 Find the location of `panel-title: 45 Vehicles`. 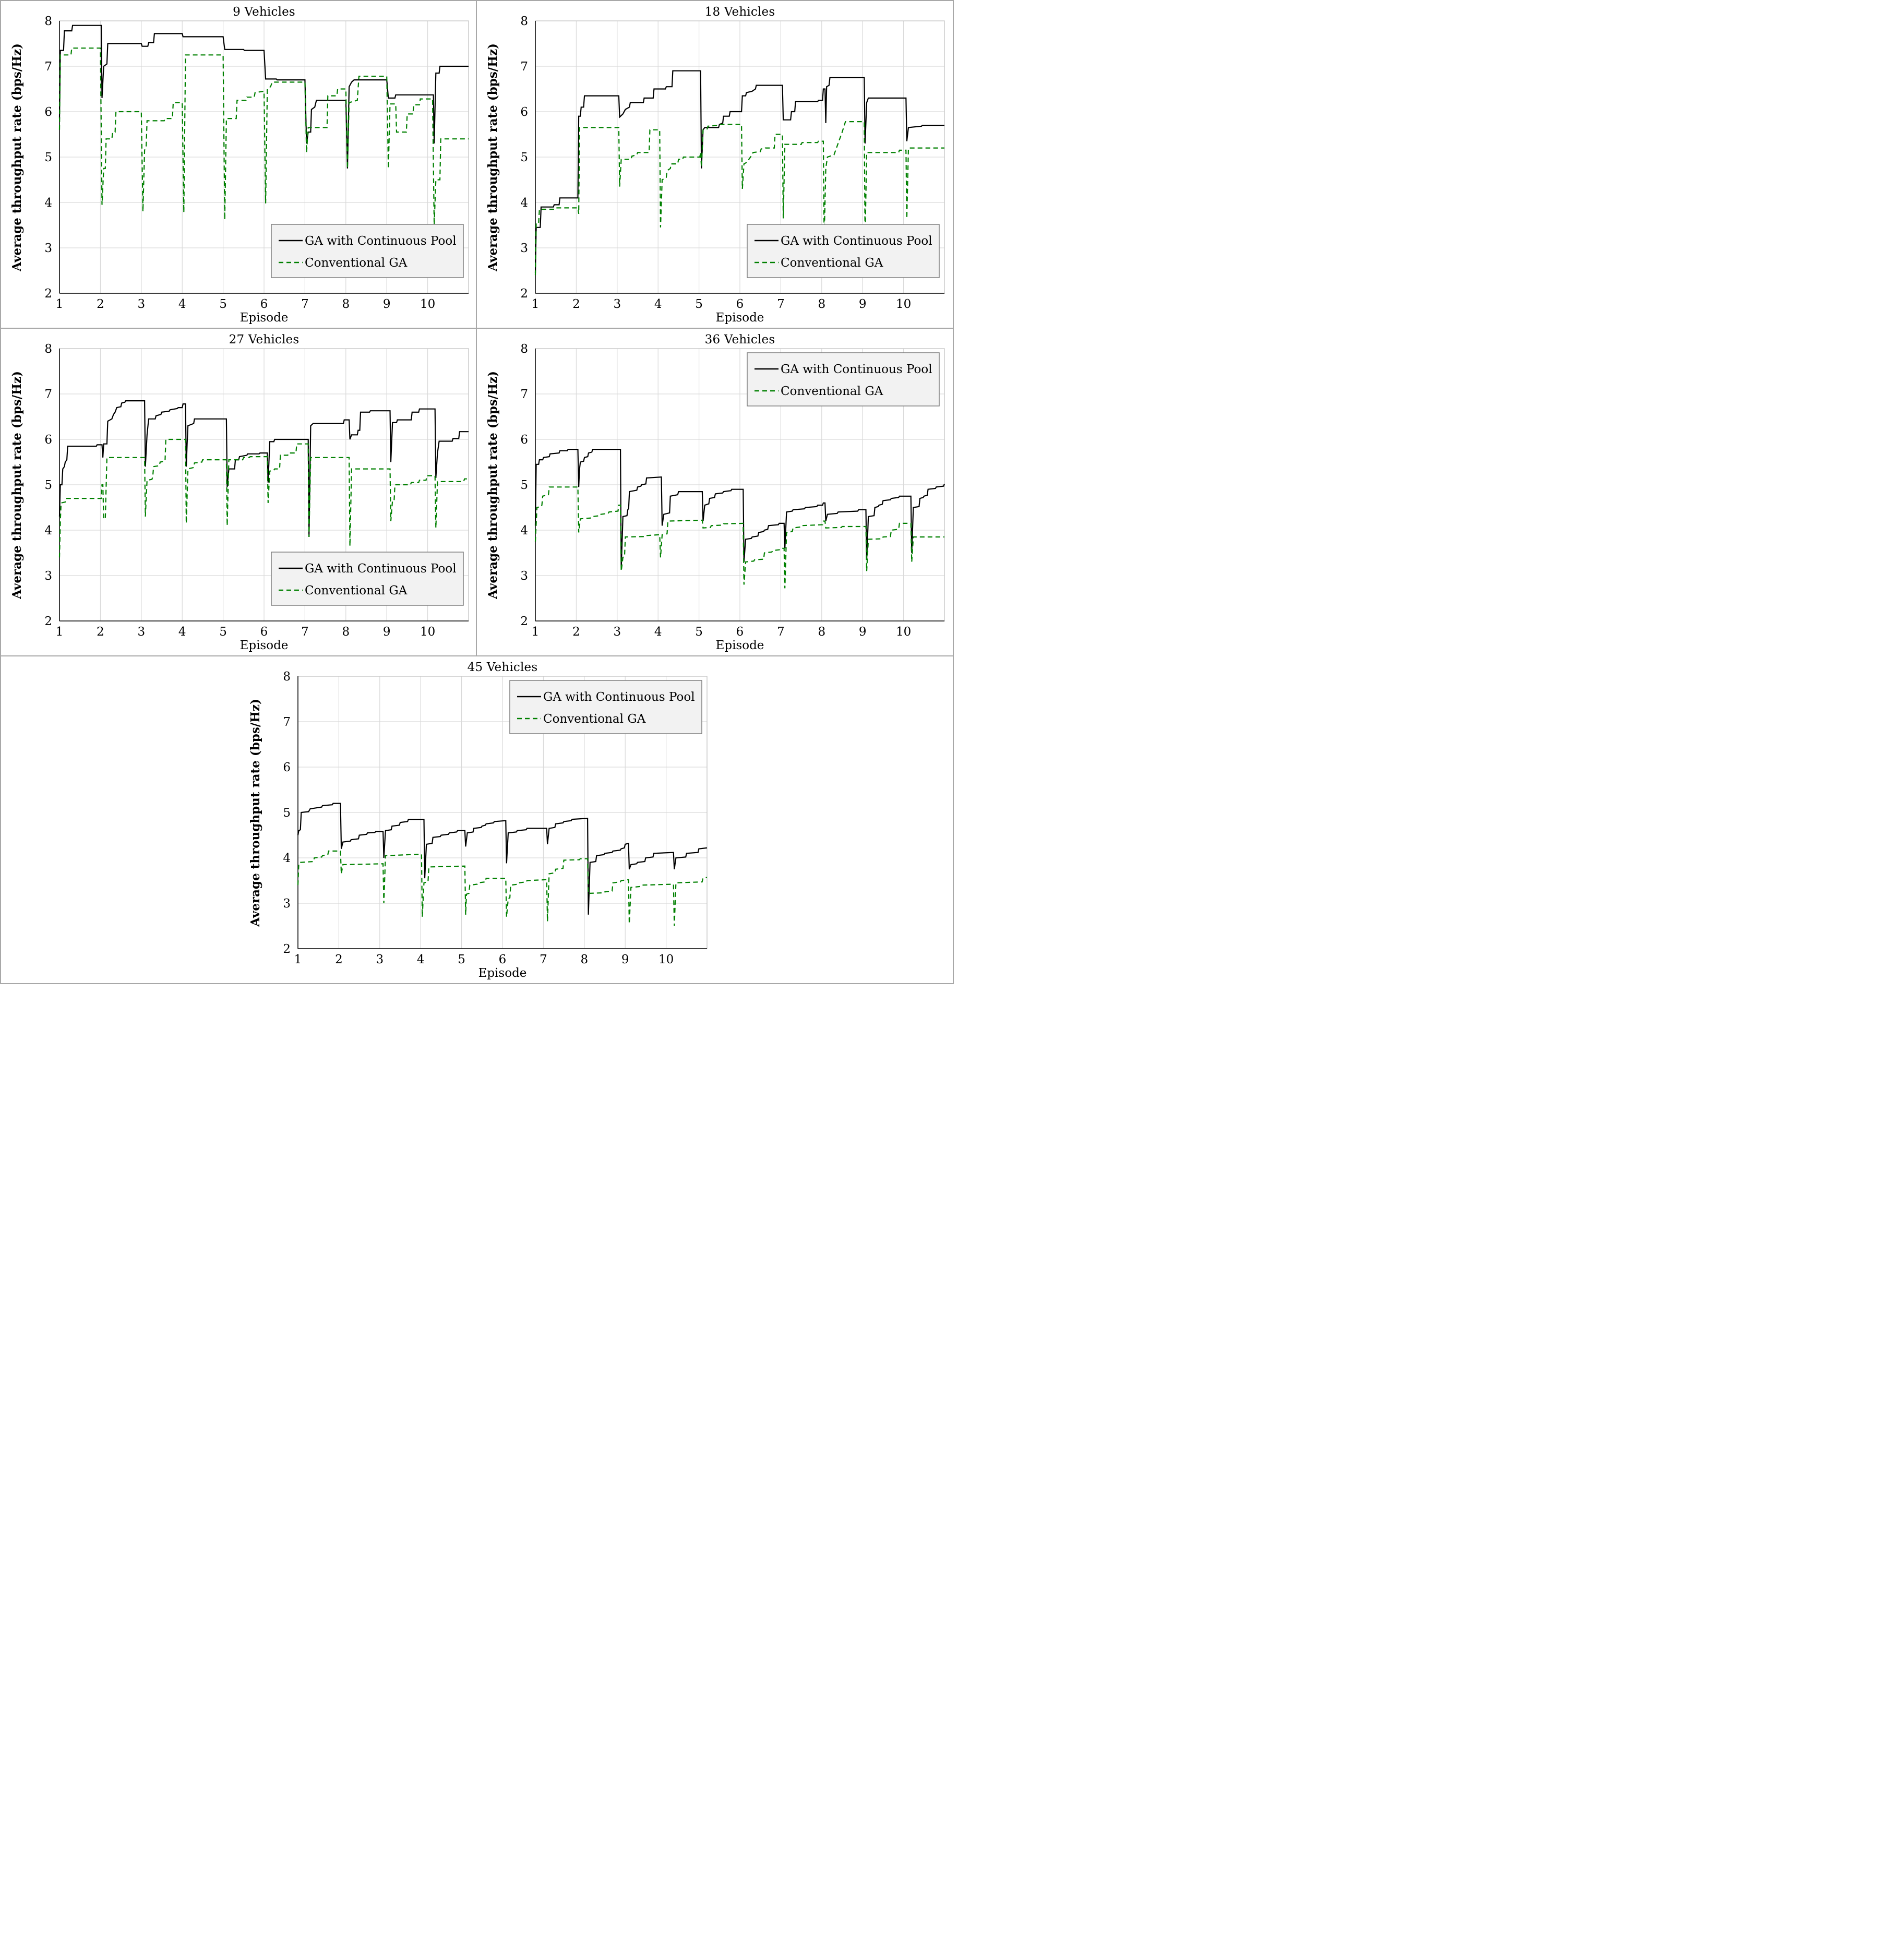

panel-title: 45 Vehicles is located at coordinates (502, 667).